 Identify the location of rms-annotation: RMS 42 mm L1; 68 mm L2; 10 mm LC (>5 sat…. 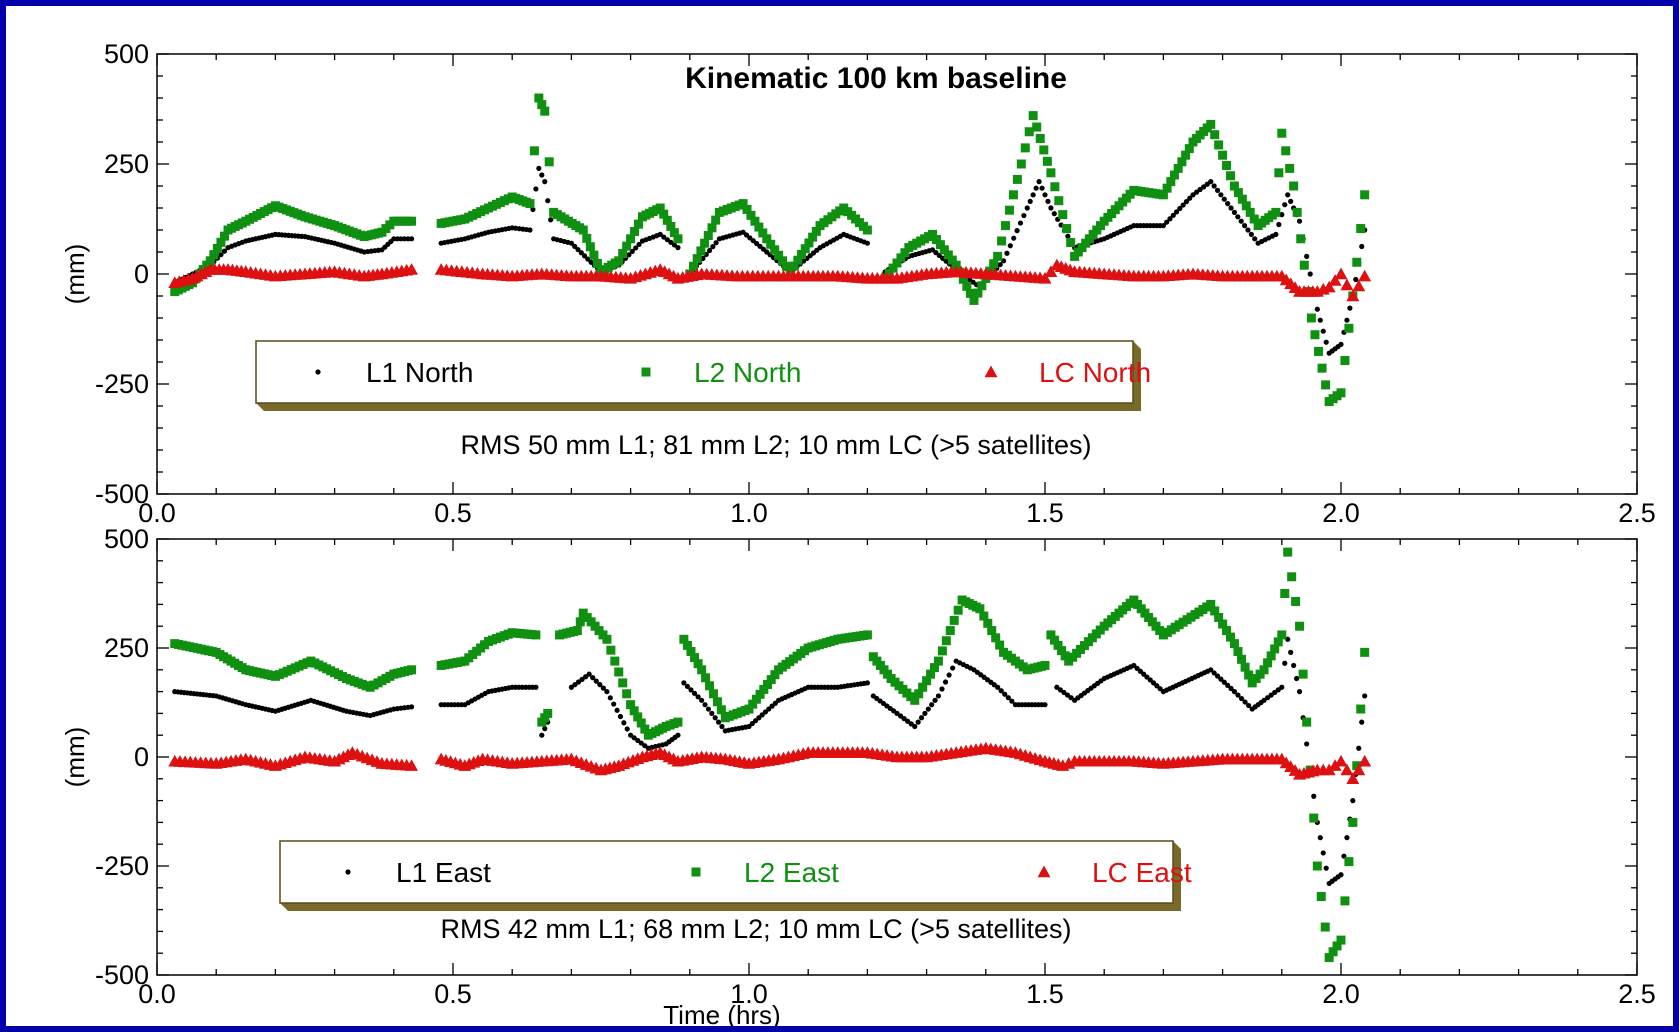
(756, 929).